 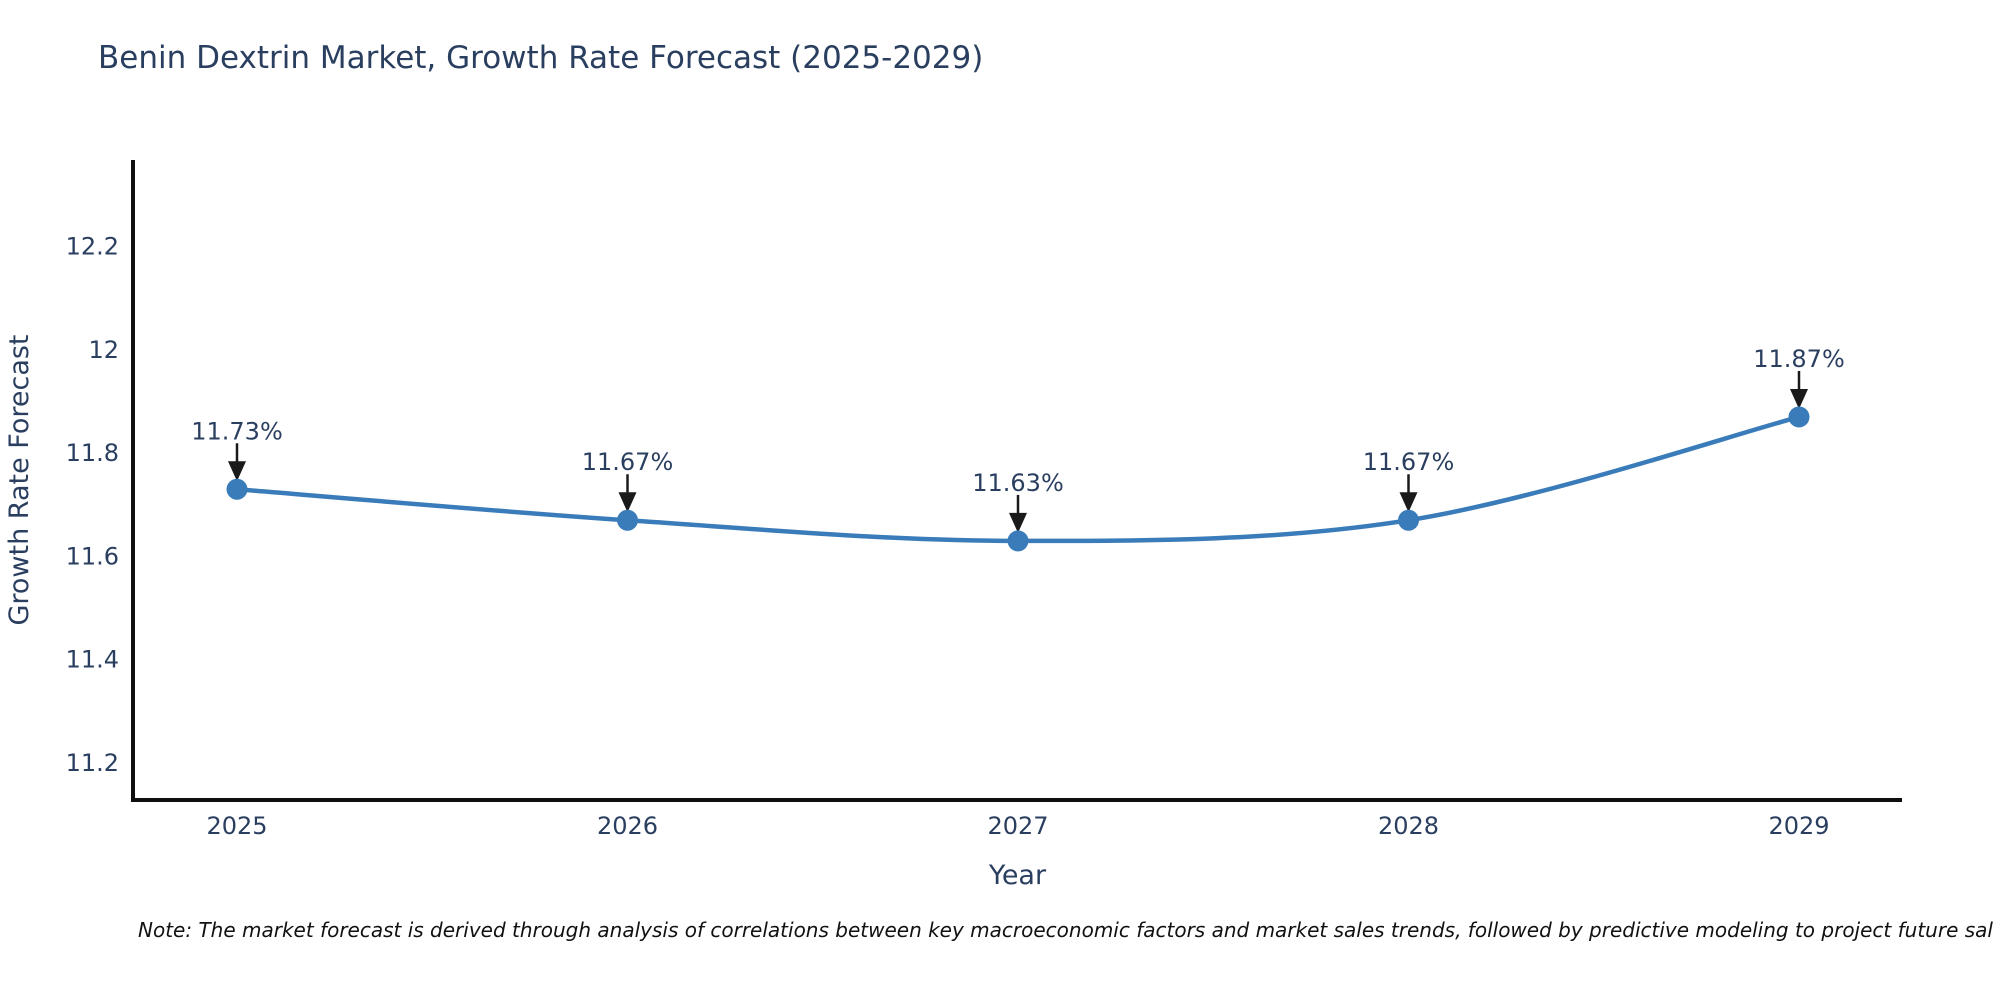 I want to click on x-tick-label: 2026, so click(x=627, y=826).